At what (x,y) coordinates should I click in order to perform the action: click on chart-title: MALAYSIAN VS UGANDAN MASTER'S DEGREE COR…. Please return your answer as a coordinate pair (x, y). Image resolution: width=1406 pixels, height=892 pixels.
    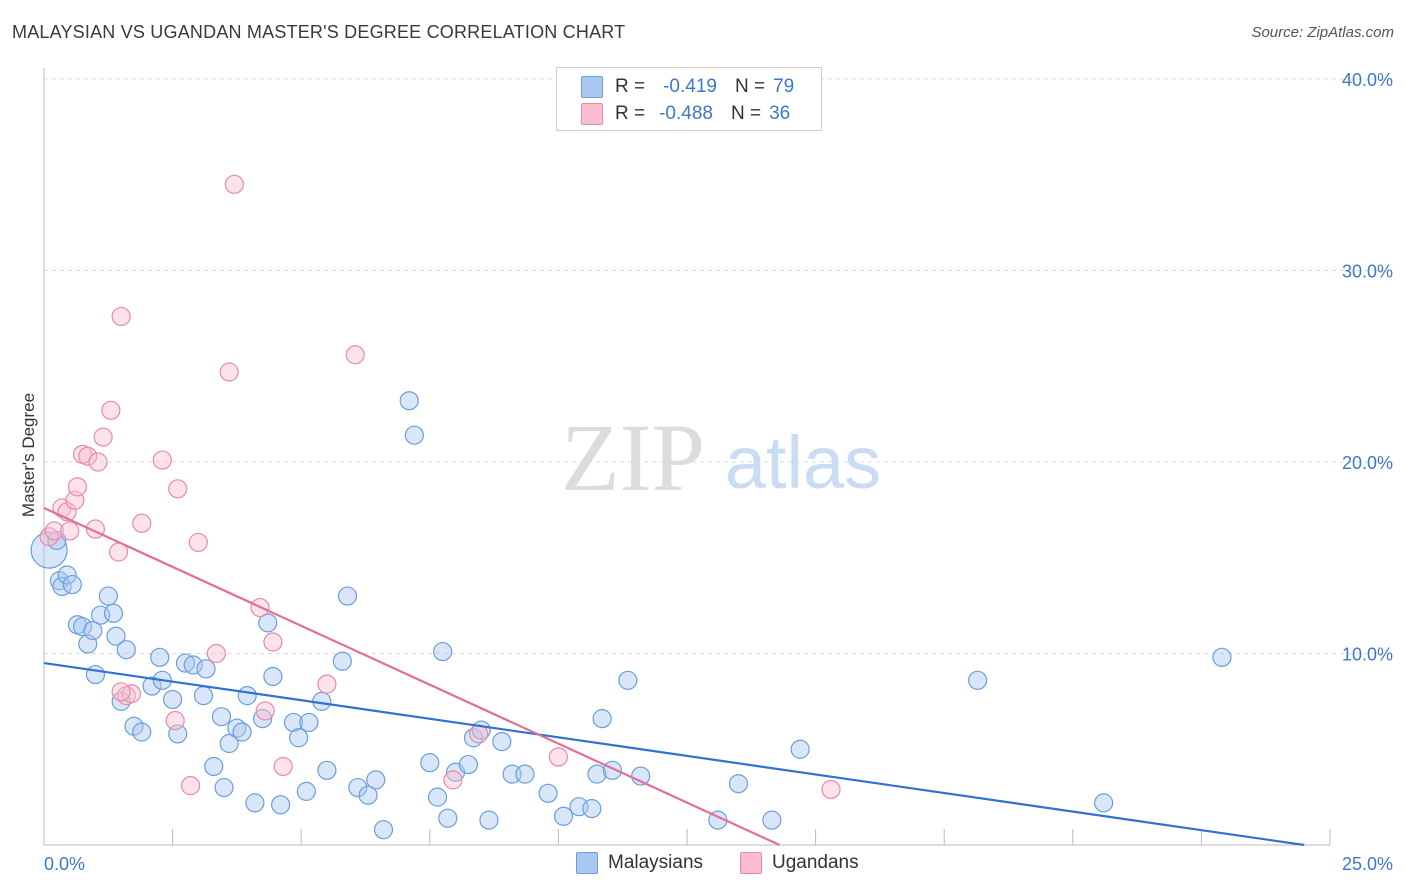
    Looking at the image, I should click on (319, 32).